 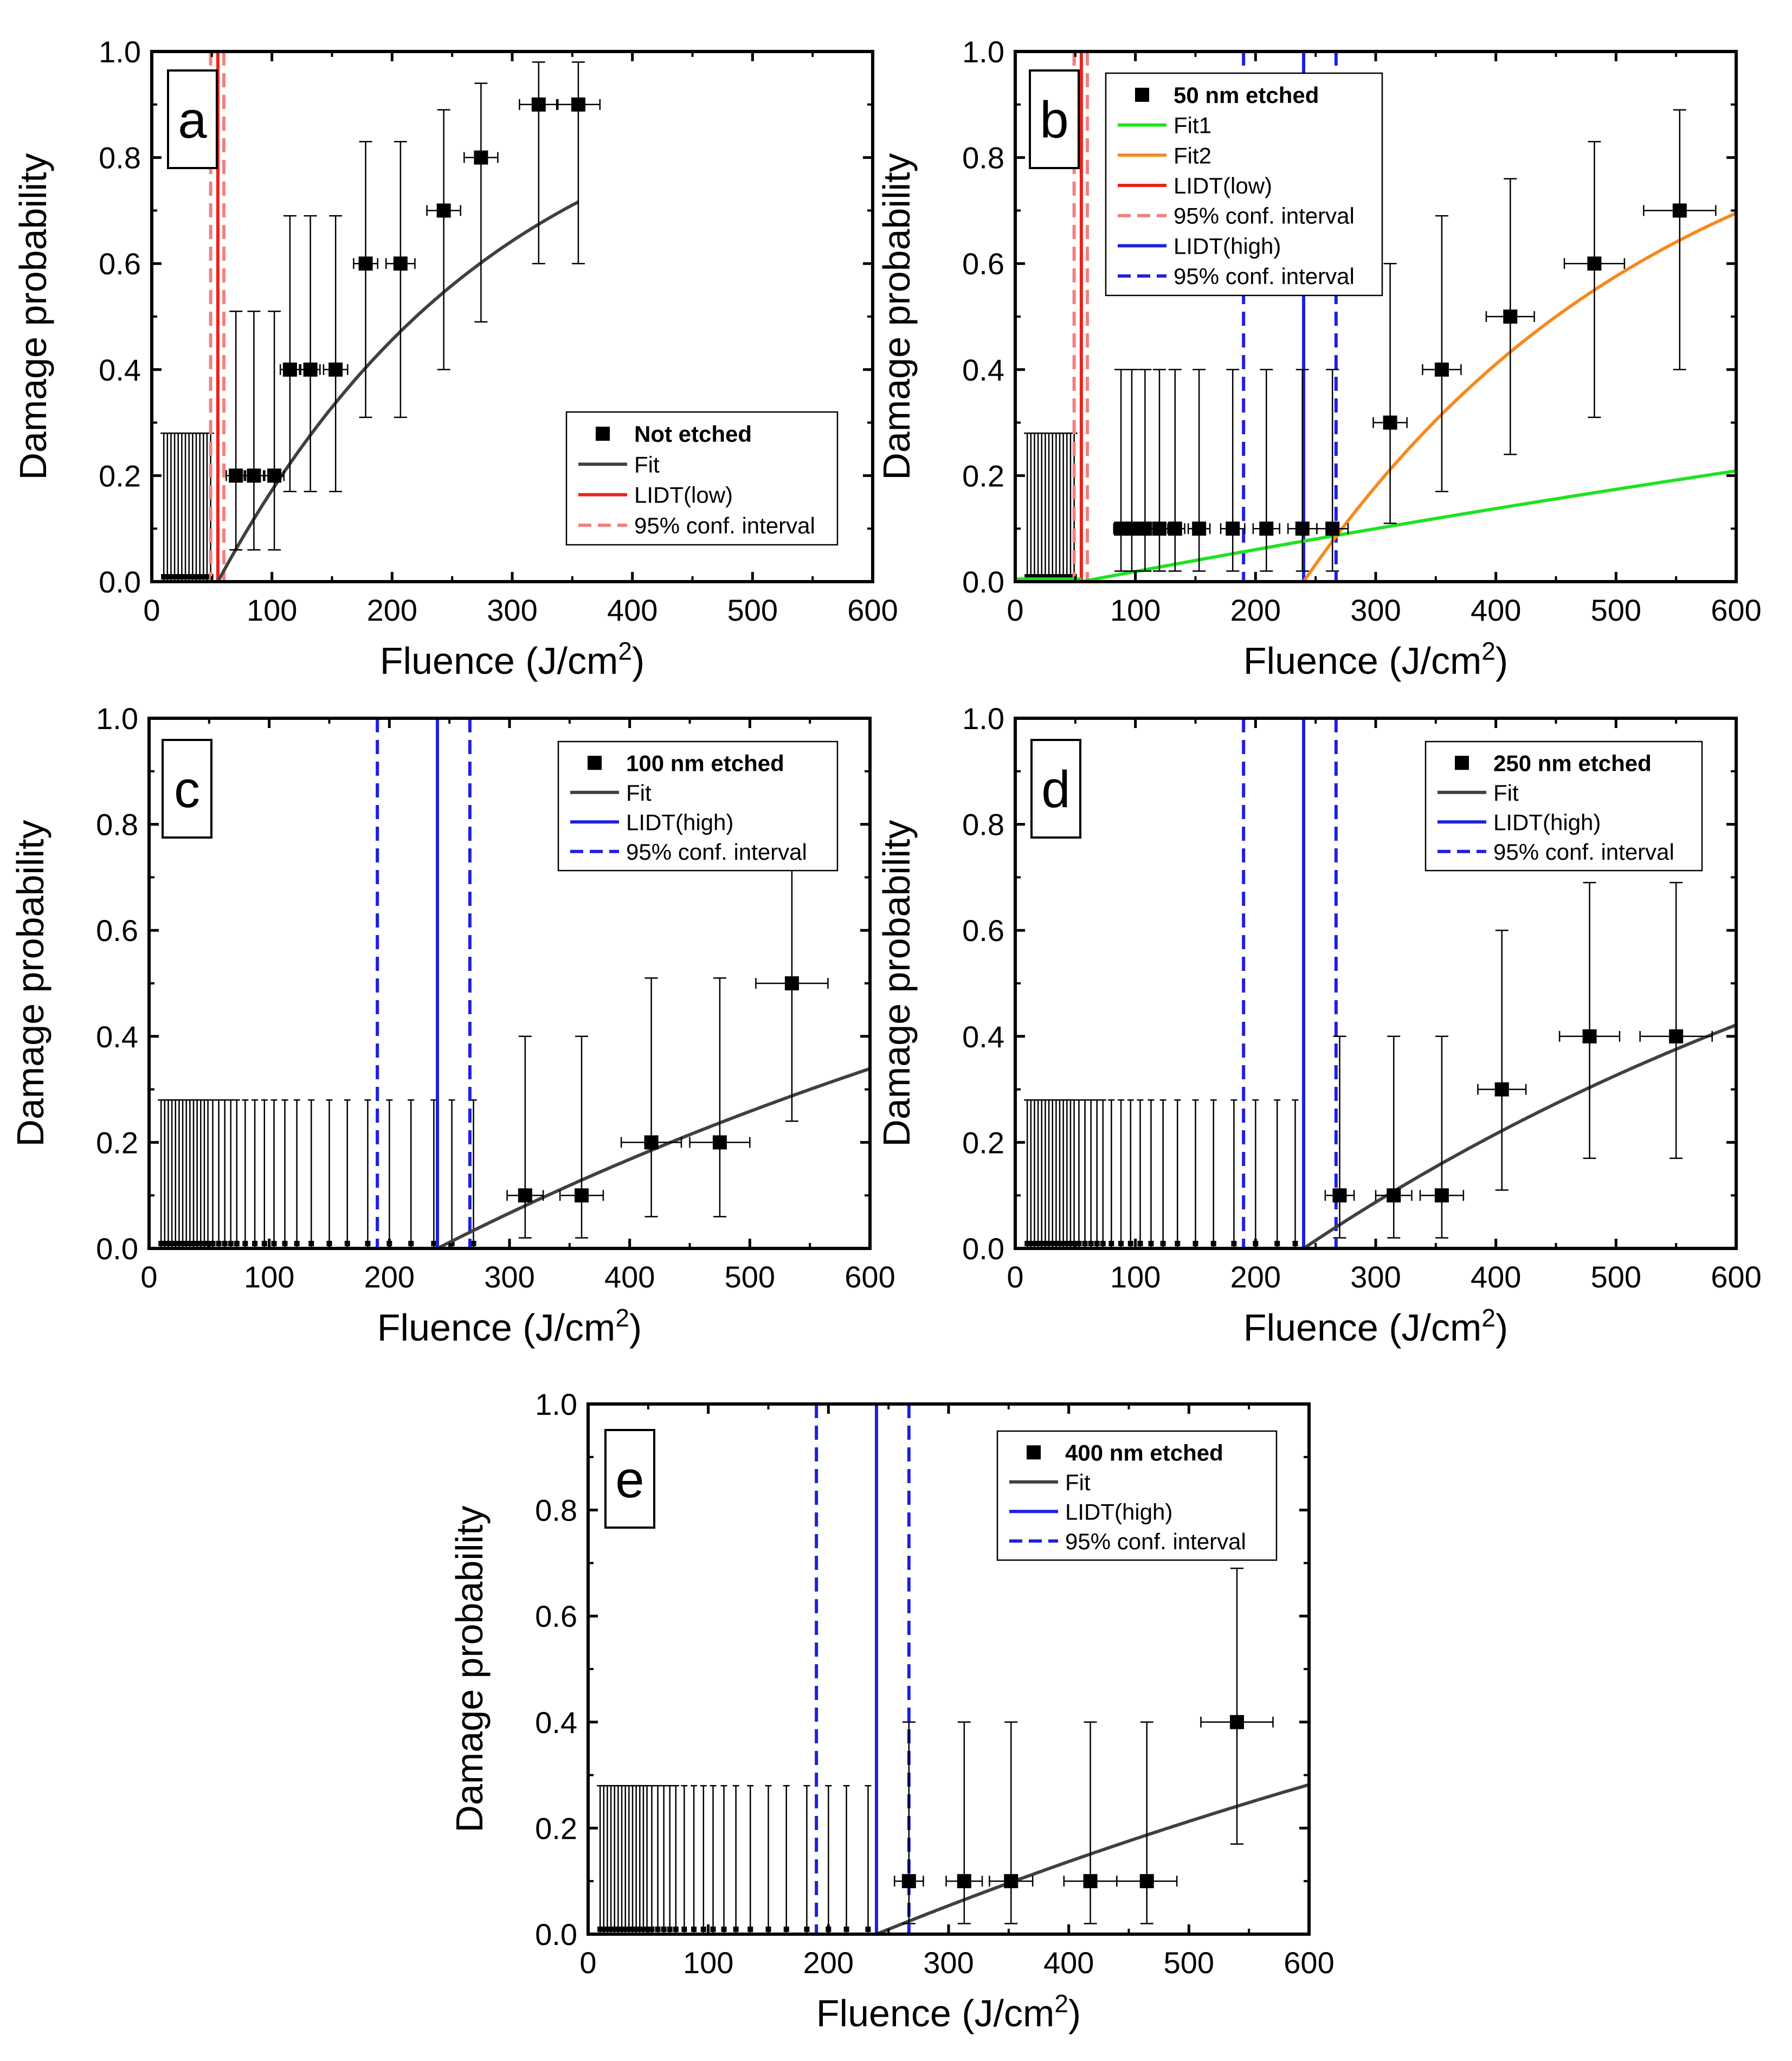 I want to click on legend: Not etched Fit LIDT(low) 95% conf. interval, so click(x=702, y=479).